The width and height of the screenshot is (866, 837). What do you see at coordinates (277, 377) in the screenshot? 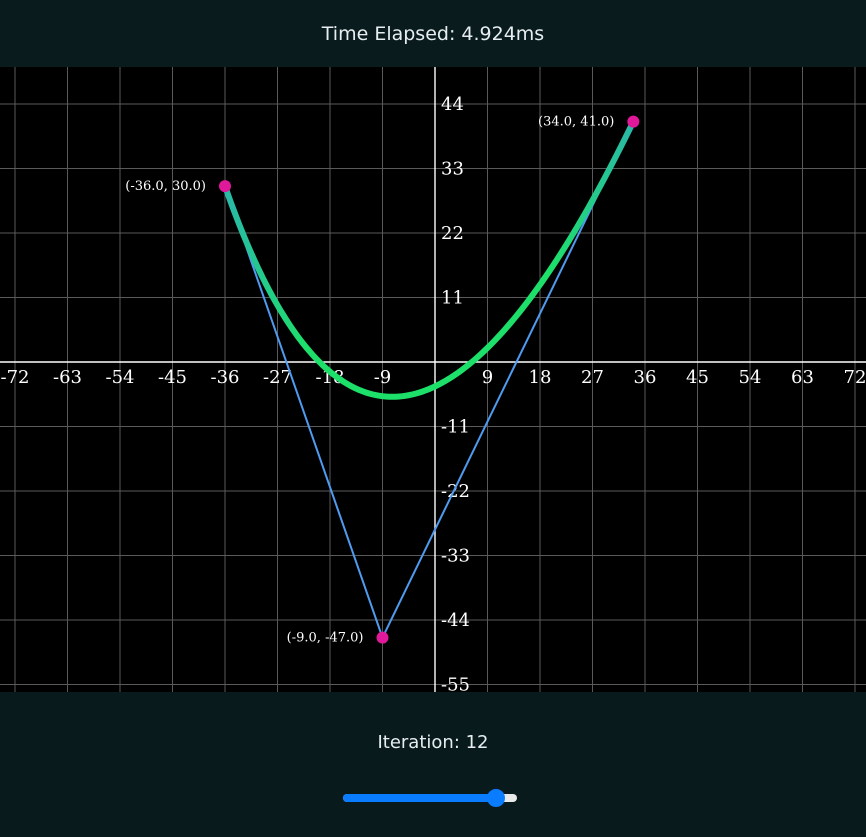
I see `x-tick-label: -27` at bounding box center [277, 377].